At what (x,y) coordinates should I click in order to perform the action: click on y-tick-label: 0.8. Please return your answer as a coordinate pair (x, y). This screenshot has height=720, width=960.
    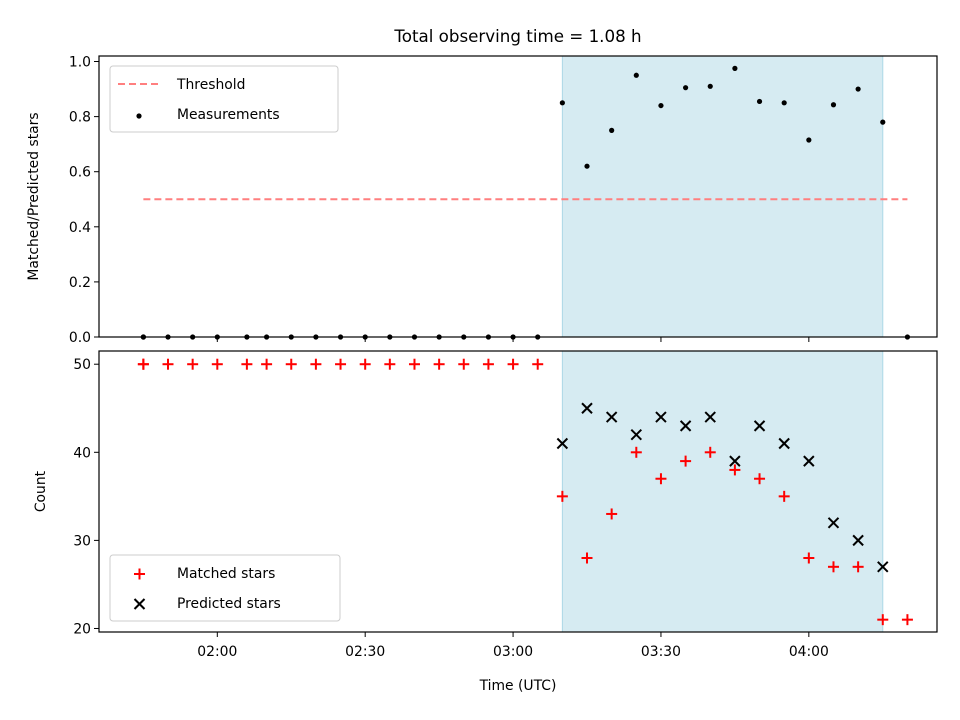
    Looking at the image, I should click on (80, 118).